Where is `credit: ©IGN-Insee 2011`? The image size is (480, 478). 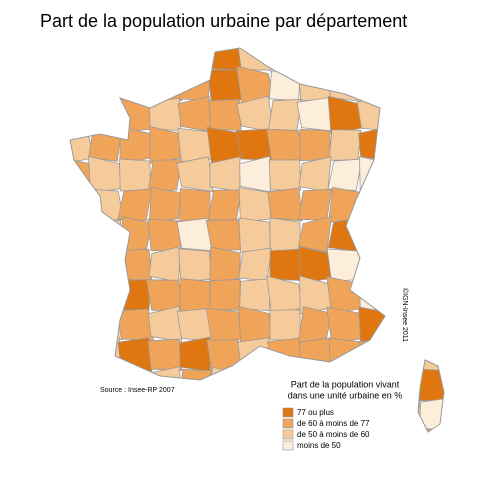
credit: ©IGN-Insee 2011 is located at coordinates (405, 315).